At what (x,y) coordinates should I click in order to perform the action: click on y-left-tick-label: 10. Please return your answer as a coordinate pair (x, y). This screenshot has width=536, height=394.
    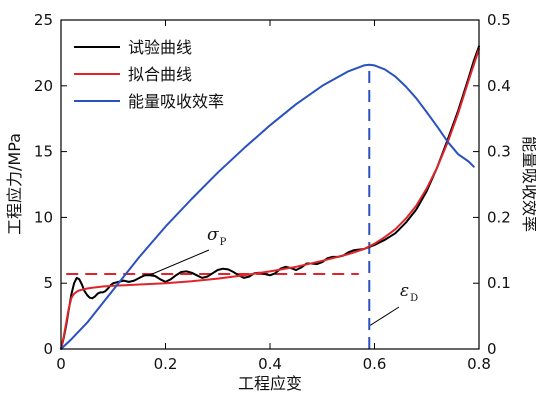
    Looking at the image, I should click on (43, 217).